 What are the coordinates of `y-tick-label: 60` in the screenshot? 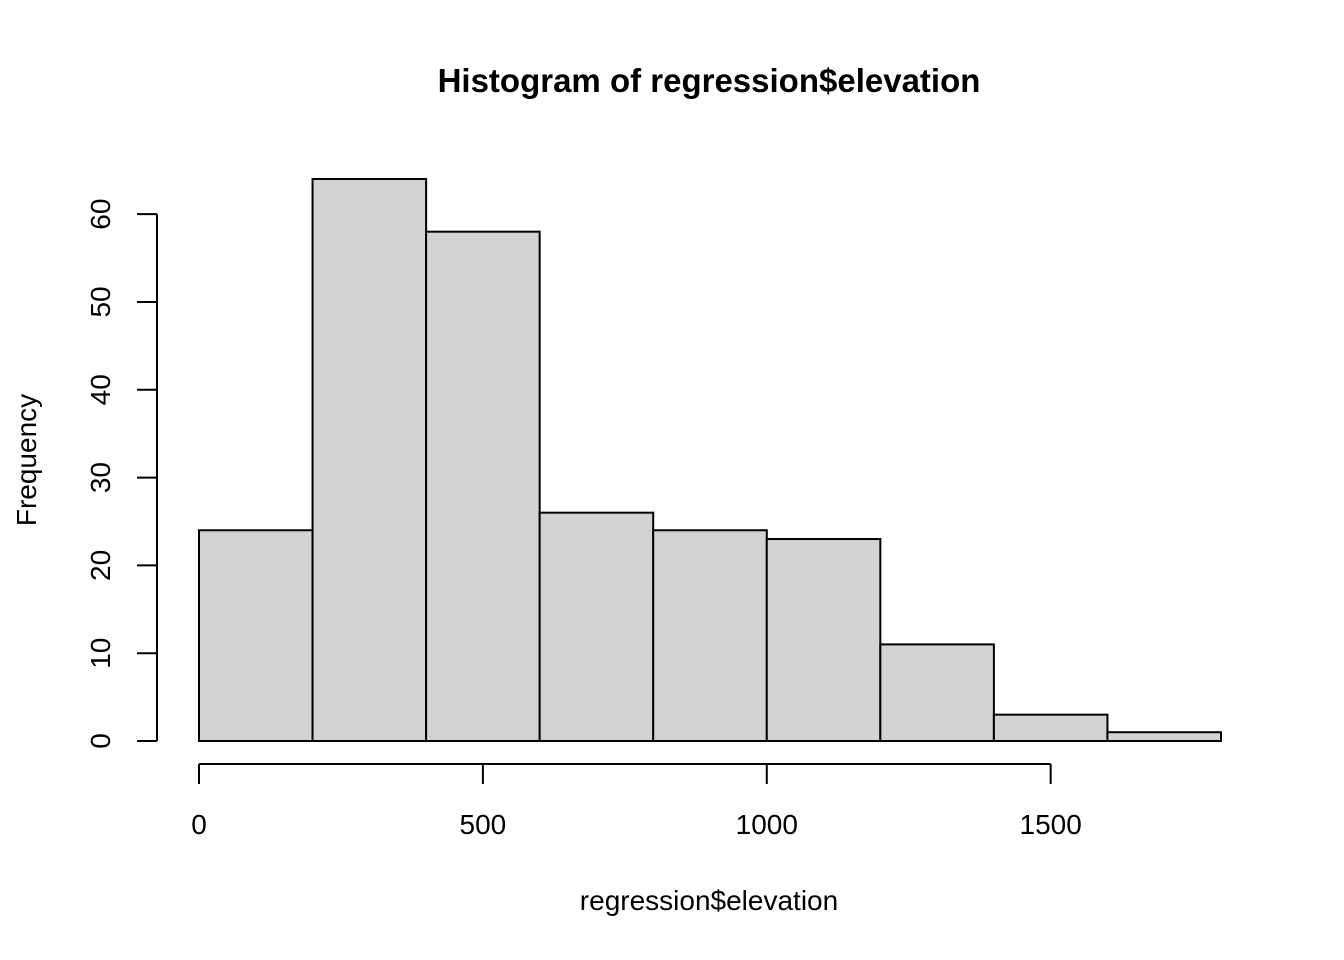 It's located at (100, 214).